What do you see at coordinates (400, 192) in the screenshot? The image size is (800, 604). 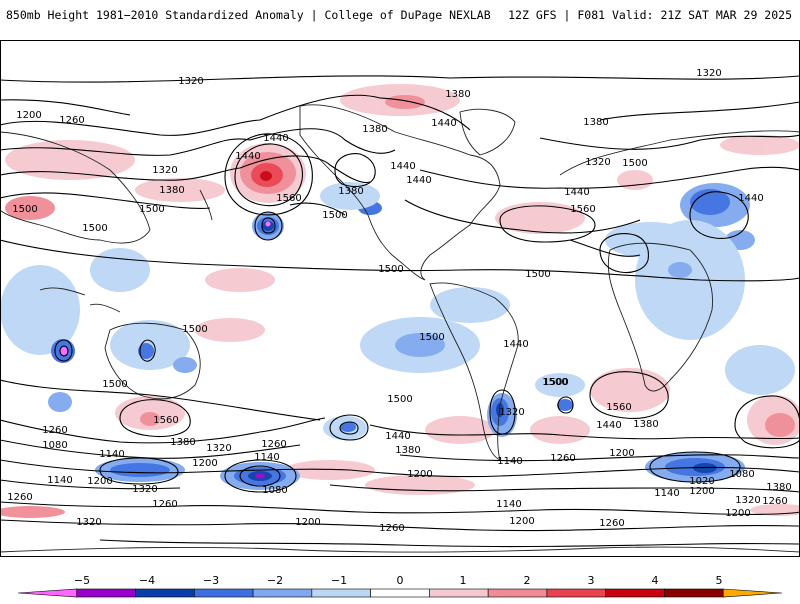 I see `north-america-coast` at bounding box center [400, 192].